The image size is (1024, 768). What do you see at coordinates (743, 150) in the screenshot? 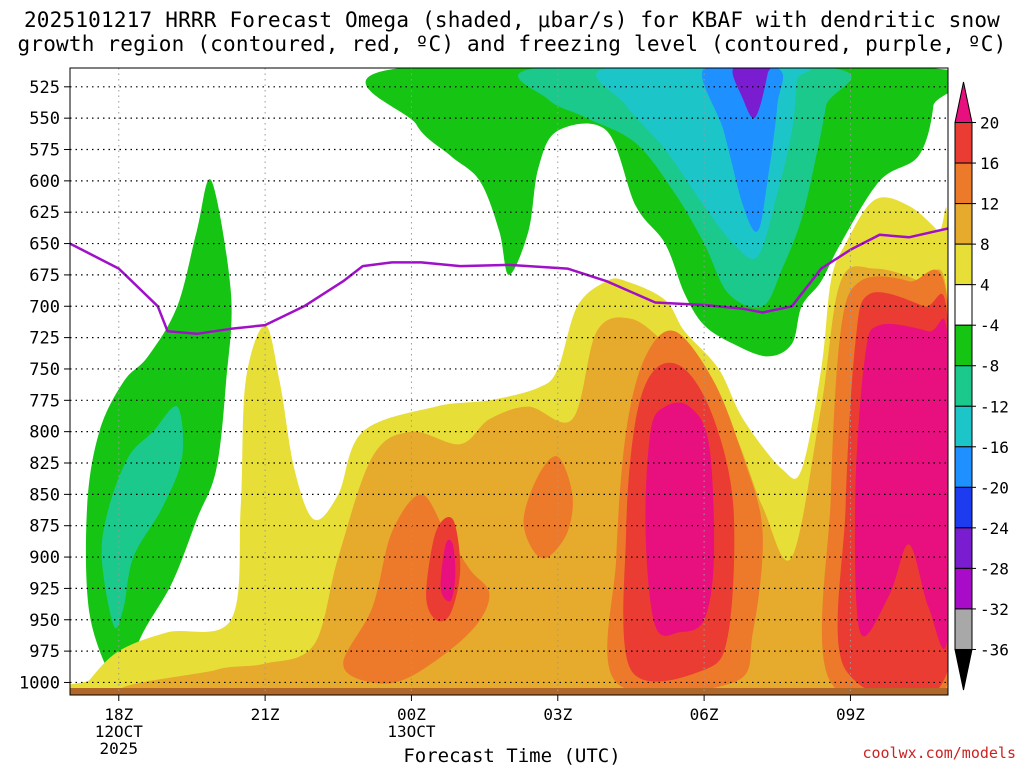
I see `omega-region-rising-darkblue-top` at bounding box center [743, 150].